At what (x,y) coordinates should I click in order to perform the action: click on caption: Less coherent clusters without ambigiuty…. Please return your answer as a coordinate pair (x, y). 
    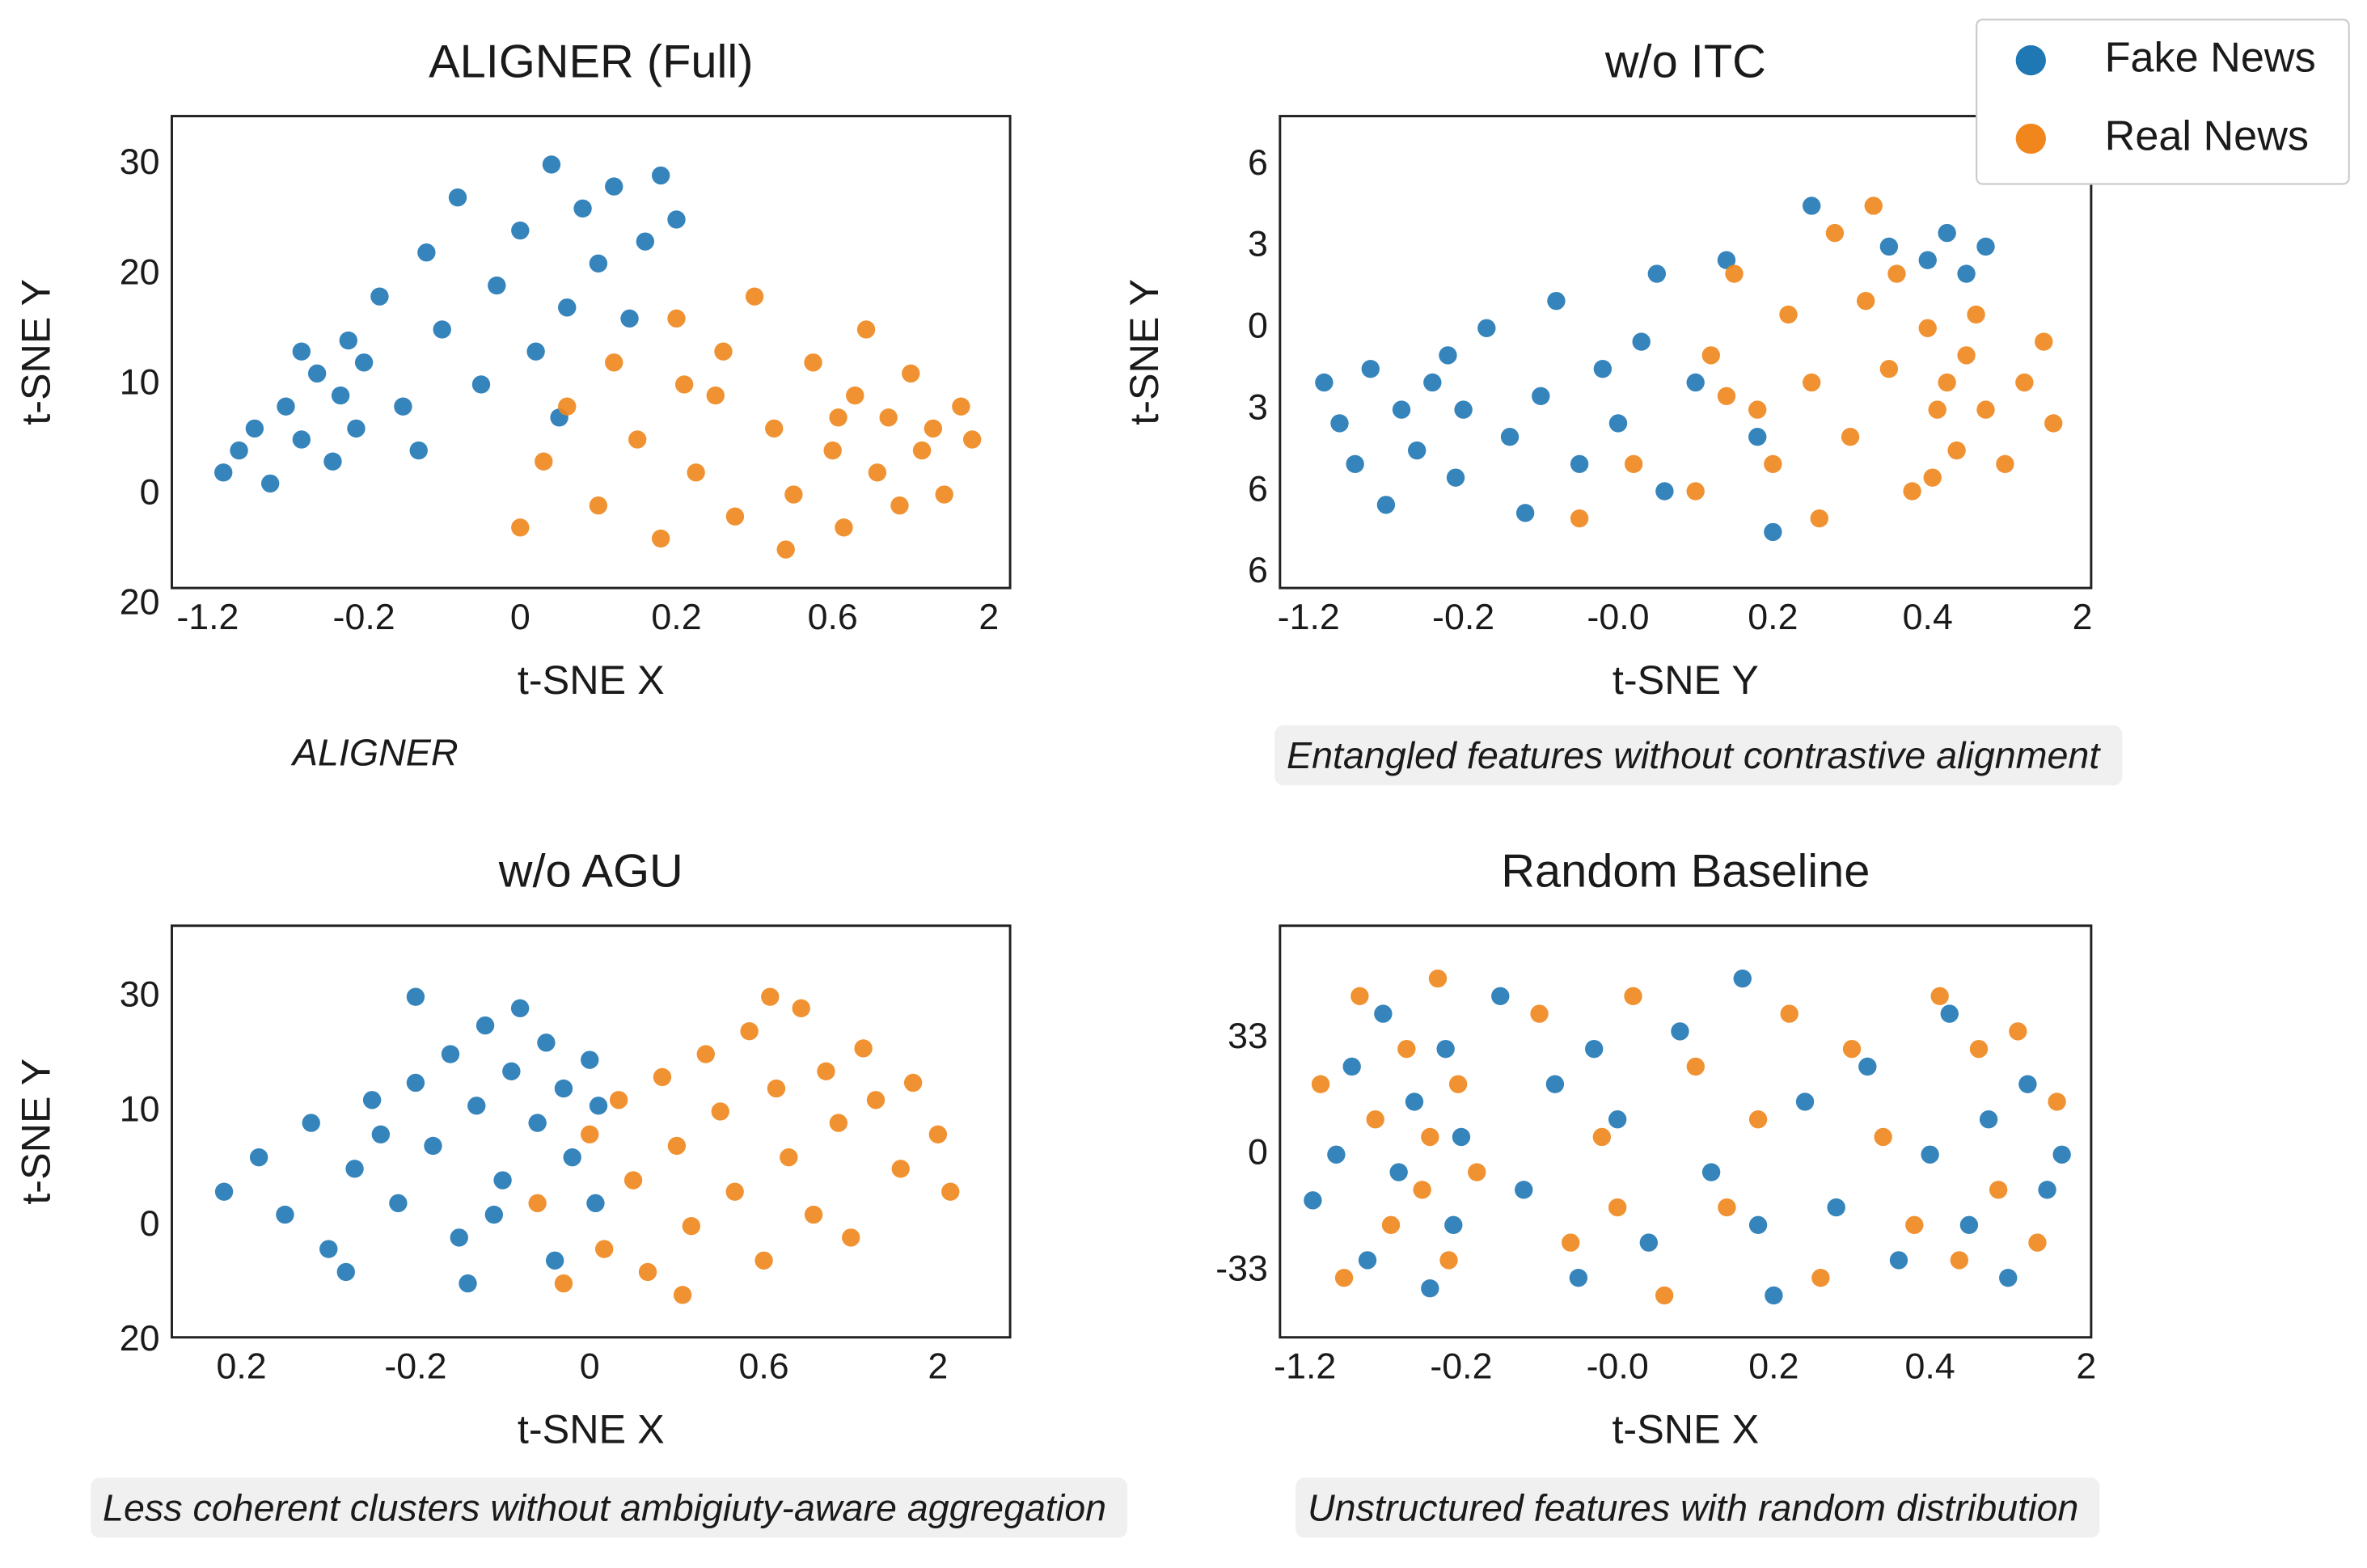
    Looking at the image, I should click on (604, 1507).